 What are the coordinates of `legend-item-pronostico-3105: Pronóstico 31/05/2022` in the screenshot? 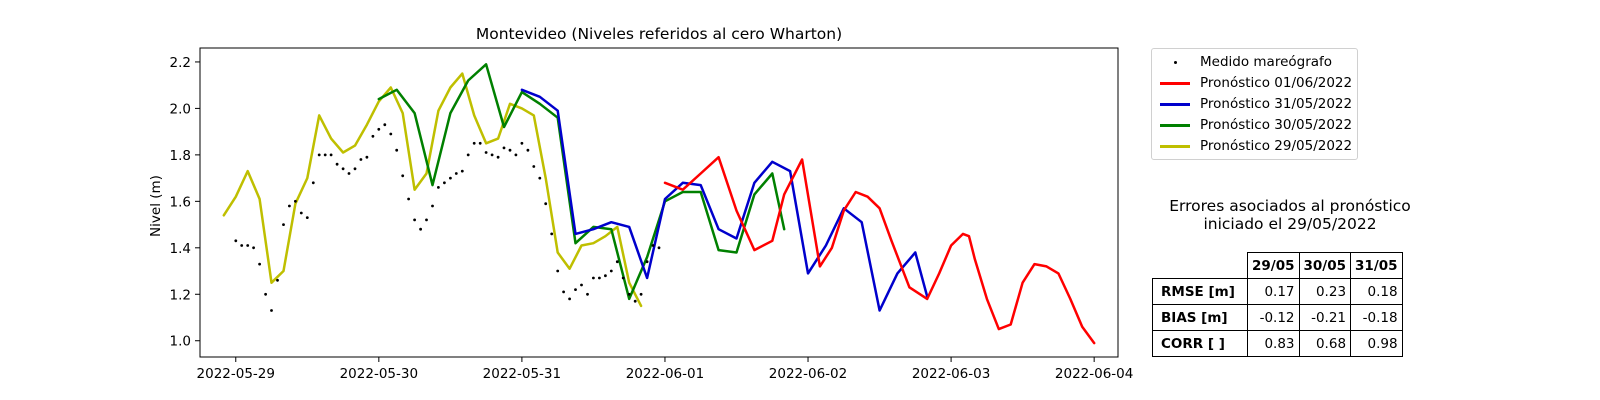 It's located at (1252, 104).